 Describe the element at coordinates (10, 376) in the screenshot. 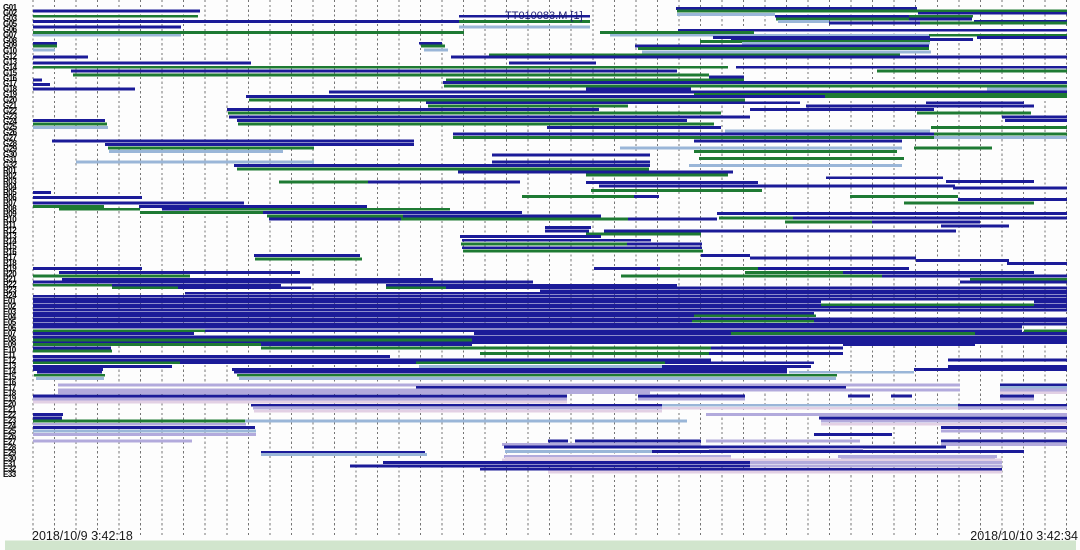

I see `svg-text: E15` at that location.